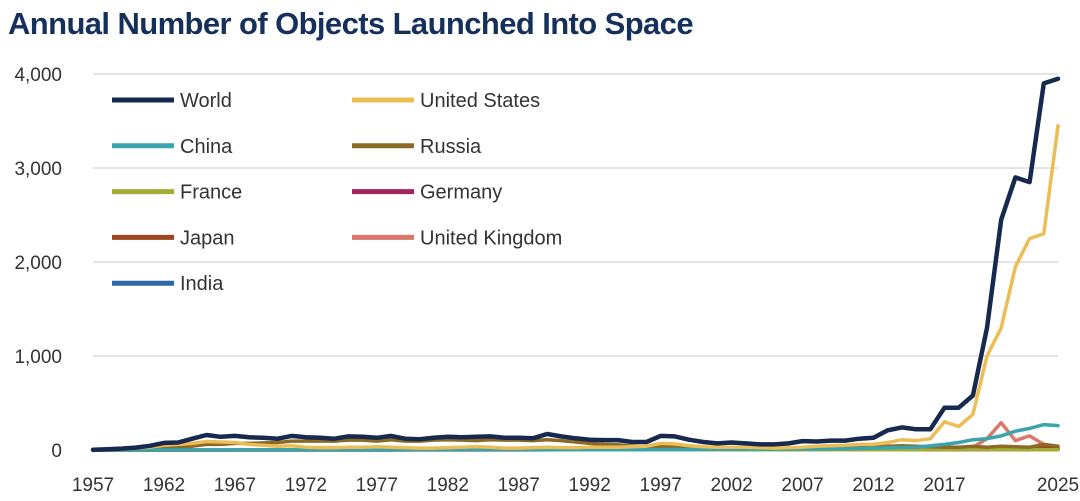  I want to click on legend-item-china: China, so click(172, 147).